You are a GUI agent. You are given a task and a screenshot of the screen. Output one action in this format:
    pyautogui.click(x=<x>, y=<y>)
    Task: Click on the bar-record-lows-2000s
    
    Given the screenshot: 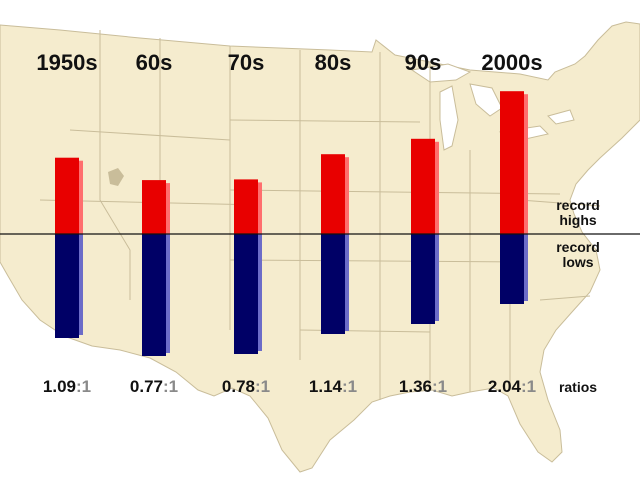 What is the action you would take?
    pyautogui.click(x=512, y=269)
    